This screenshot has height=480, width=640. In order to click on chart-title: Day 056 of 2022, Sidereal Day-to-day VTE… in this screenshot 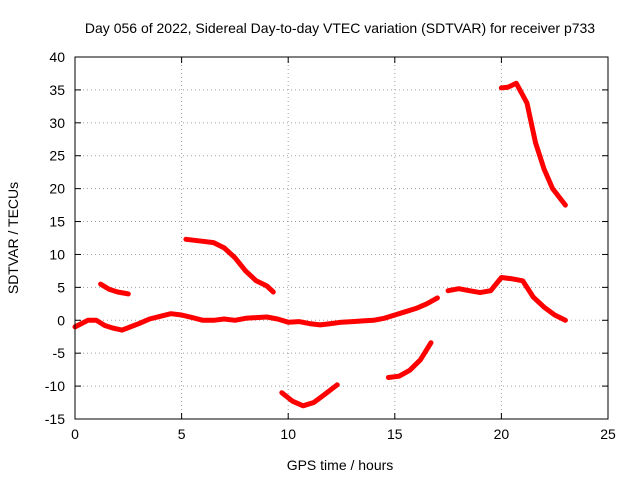, I will do `click(340, 28)`.